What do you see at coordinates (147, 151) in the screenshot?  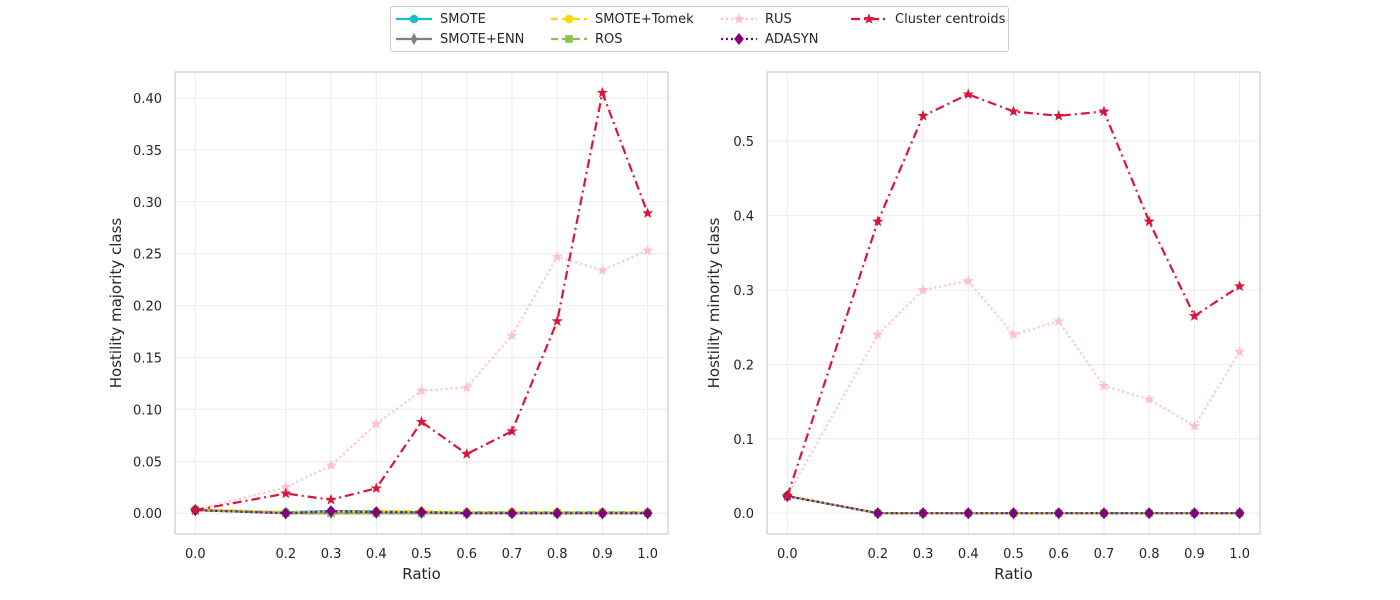 I see `y-tick-label: 0.35` at bounding box center [147, 151].